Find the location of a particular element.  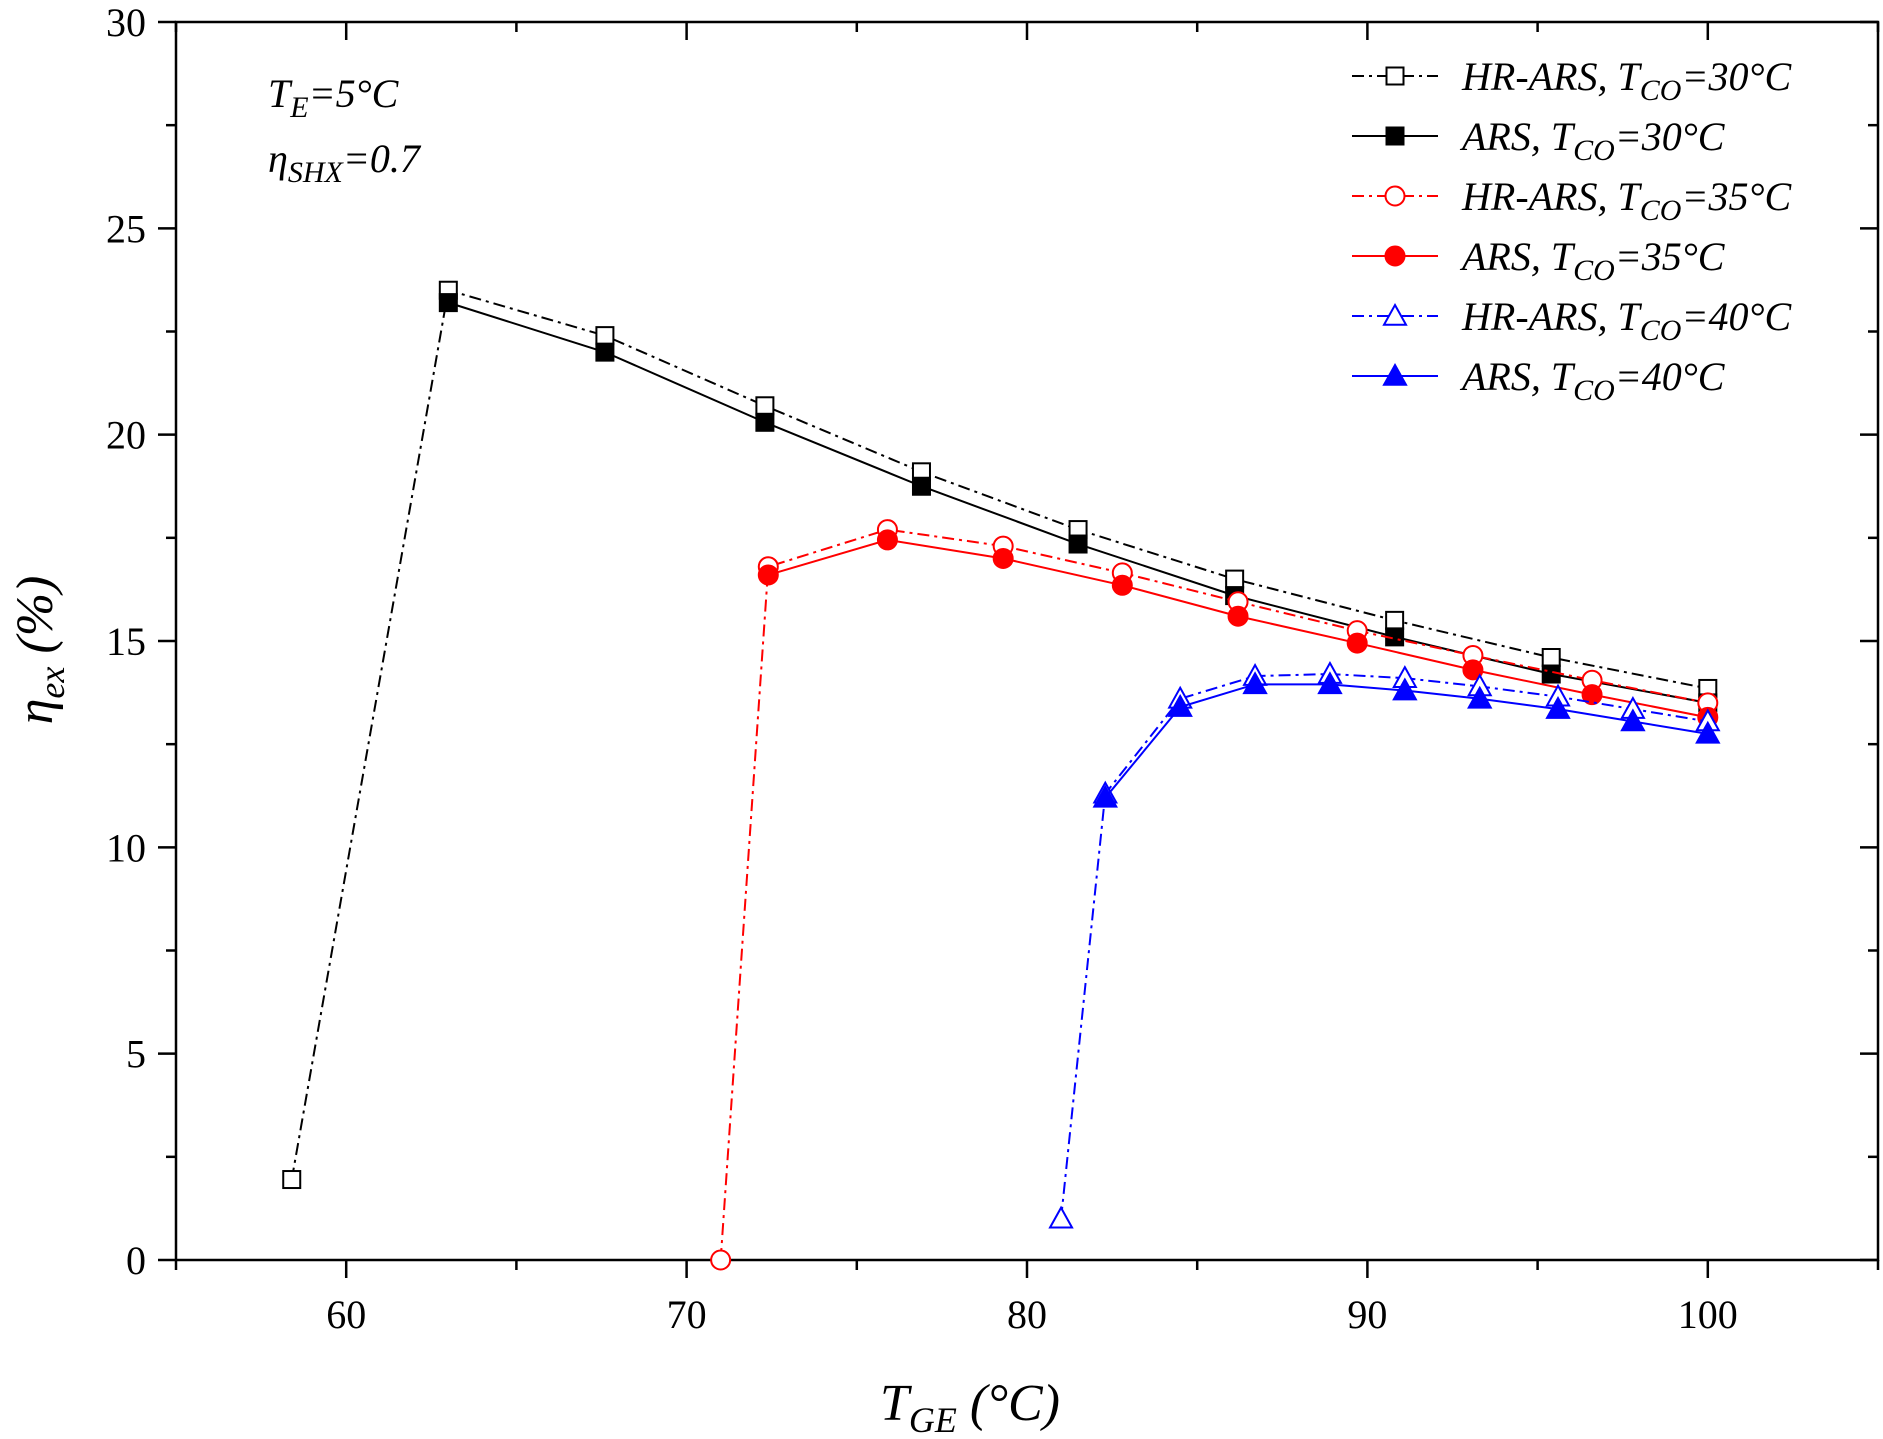

y-tick-label: 5 is located at coordinates (136, 1054).